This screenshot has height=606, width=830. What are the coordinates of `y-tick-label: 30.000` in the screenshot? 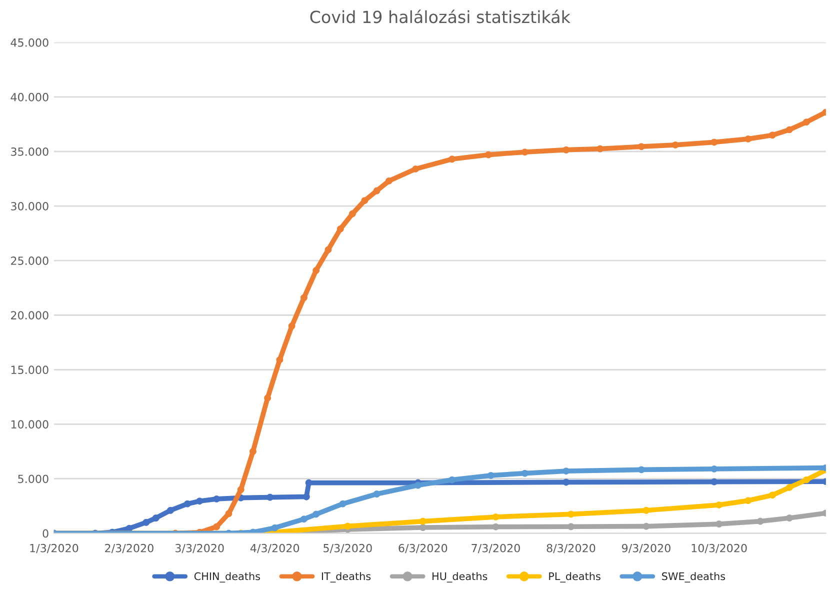 It's located at (29, 206).